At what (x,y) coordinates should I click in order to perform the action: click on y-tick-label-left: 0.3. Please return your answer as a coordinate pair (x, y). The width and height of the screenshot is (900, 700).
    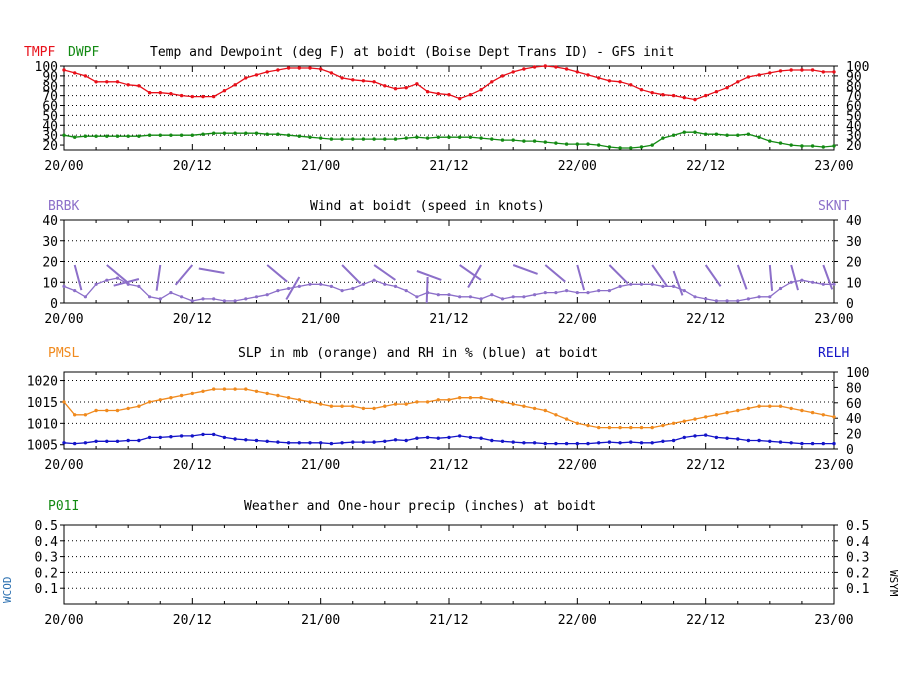
    Looking at the image, I should click on (46, 558).